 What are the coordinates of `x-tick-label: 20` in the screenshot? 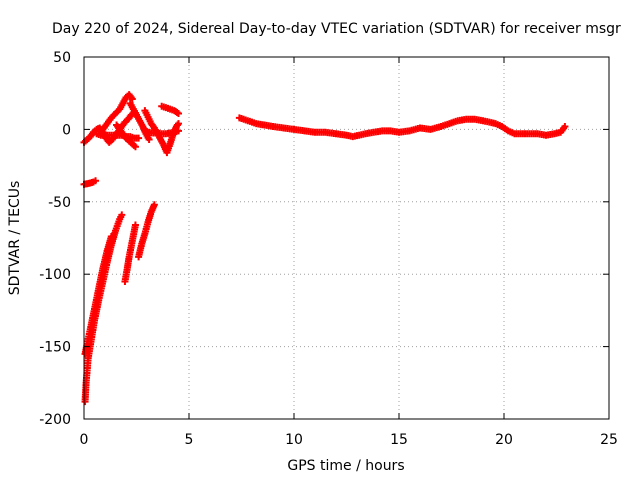 It's located at (504, 440).